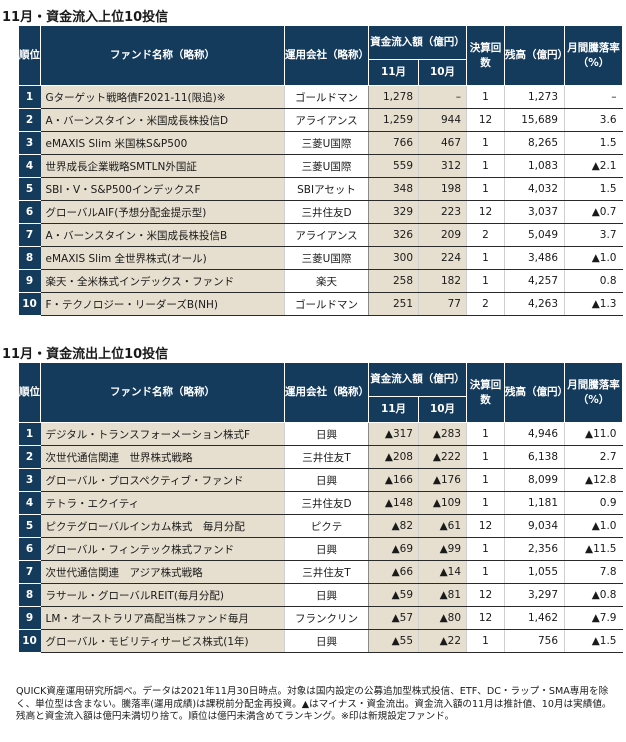 The height and width of the screenshot is (742, 626). What do you see at coordinates (393, 595) in the screenshot?
I see `nov-flow-cell: ▲59` at bounding box center [393, 595].